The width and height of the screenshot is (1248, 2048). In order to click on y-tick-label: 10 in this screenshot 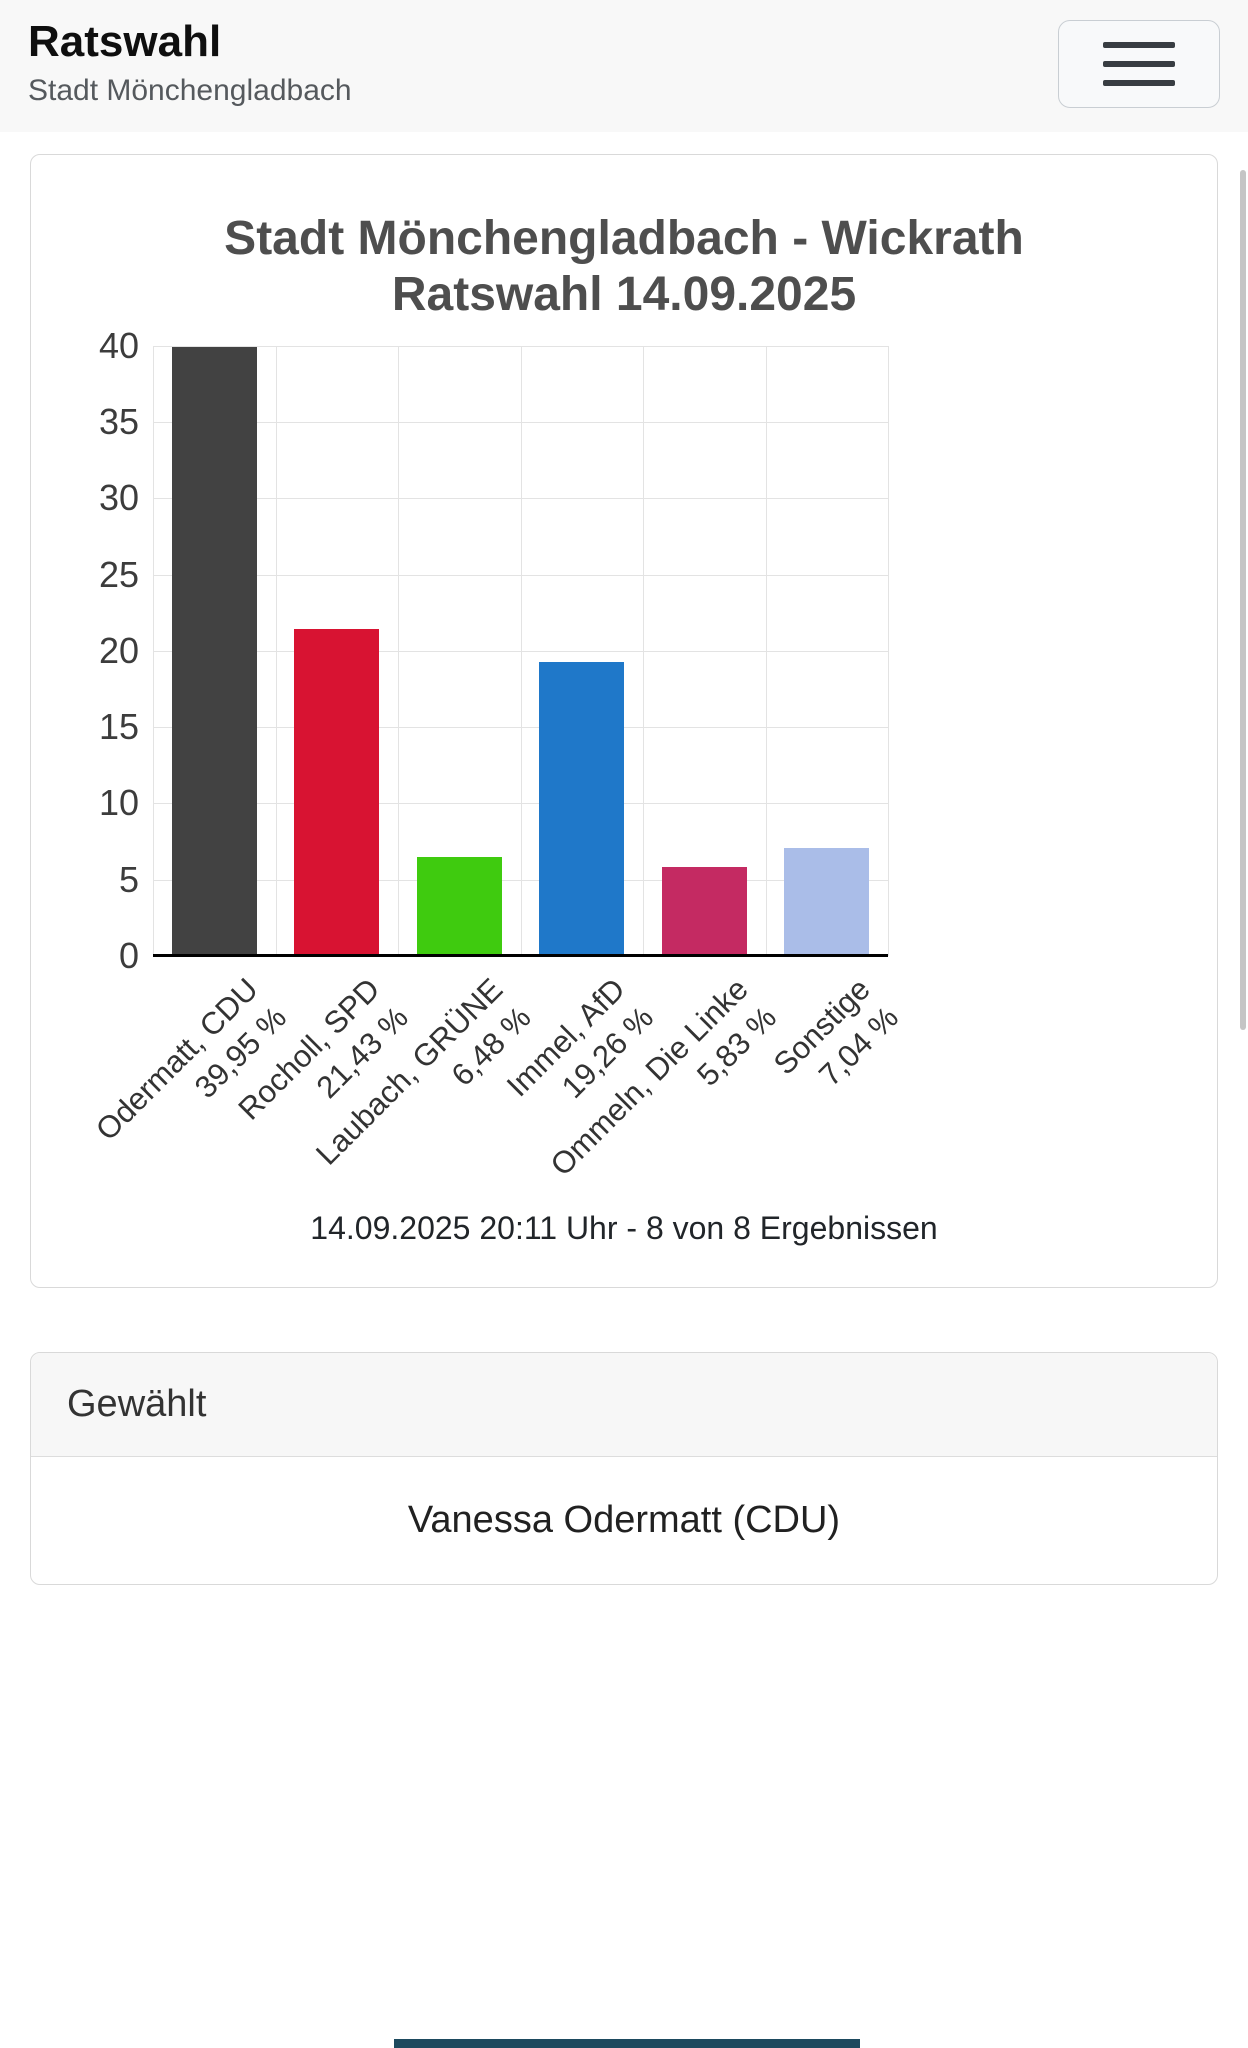, I will do `click(118, 803)`.